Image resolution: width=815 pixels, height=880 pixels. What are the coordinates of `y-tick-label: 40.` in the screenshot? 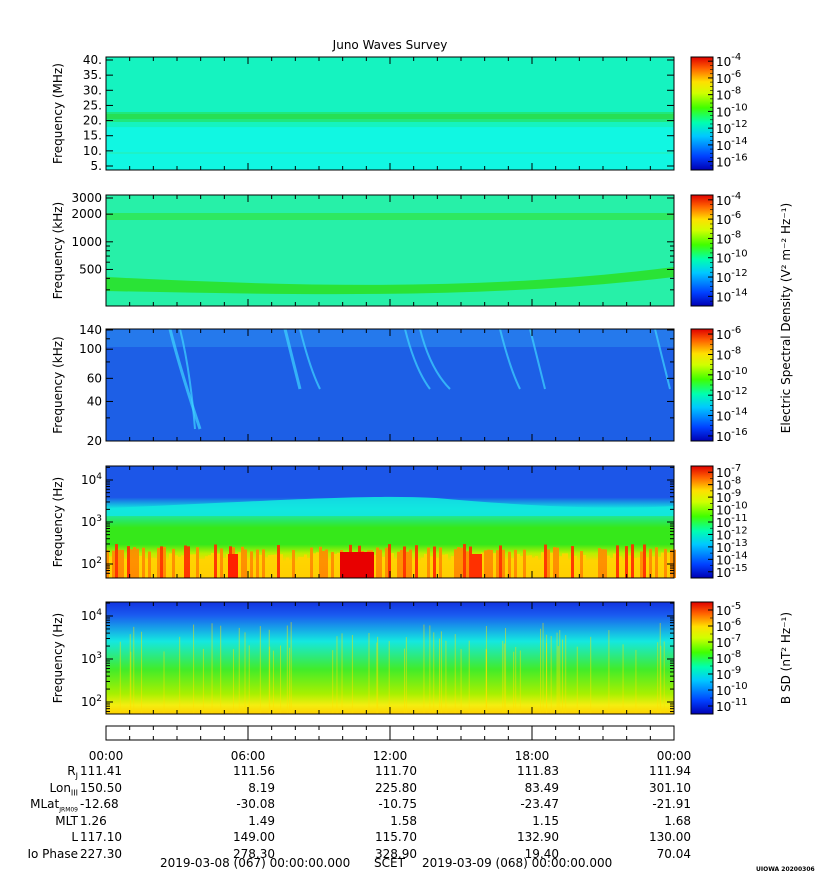 It's located at (92, 60).